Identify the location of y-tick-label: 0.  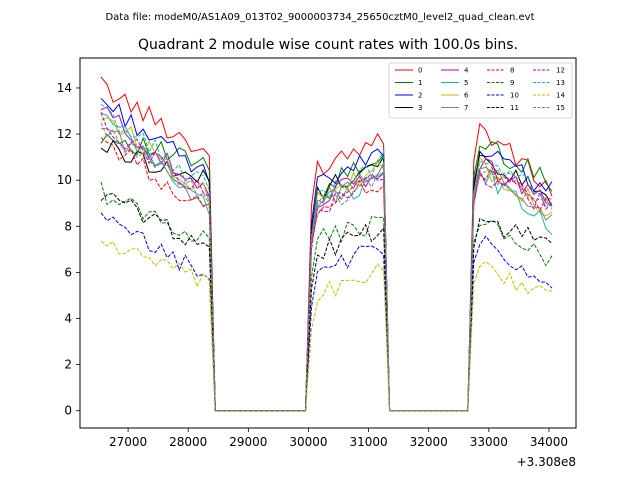
(68, 411).